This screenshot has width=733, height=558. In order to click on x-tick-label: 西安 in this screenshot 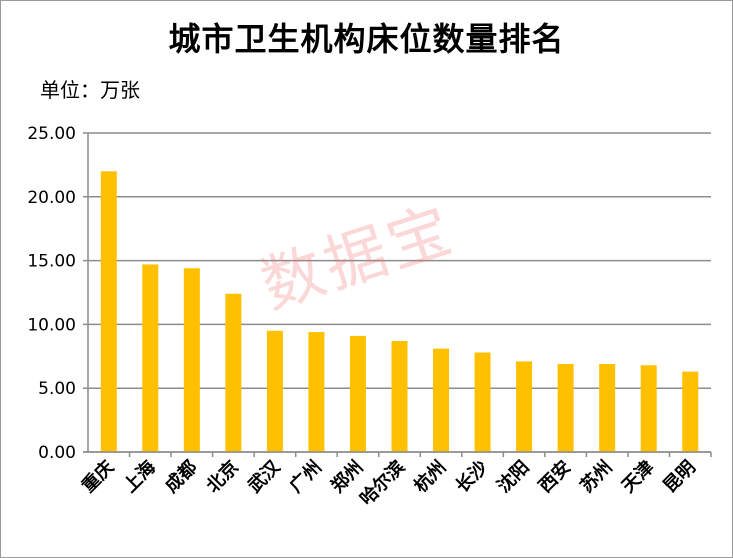, I will do `click(554, 476)`.